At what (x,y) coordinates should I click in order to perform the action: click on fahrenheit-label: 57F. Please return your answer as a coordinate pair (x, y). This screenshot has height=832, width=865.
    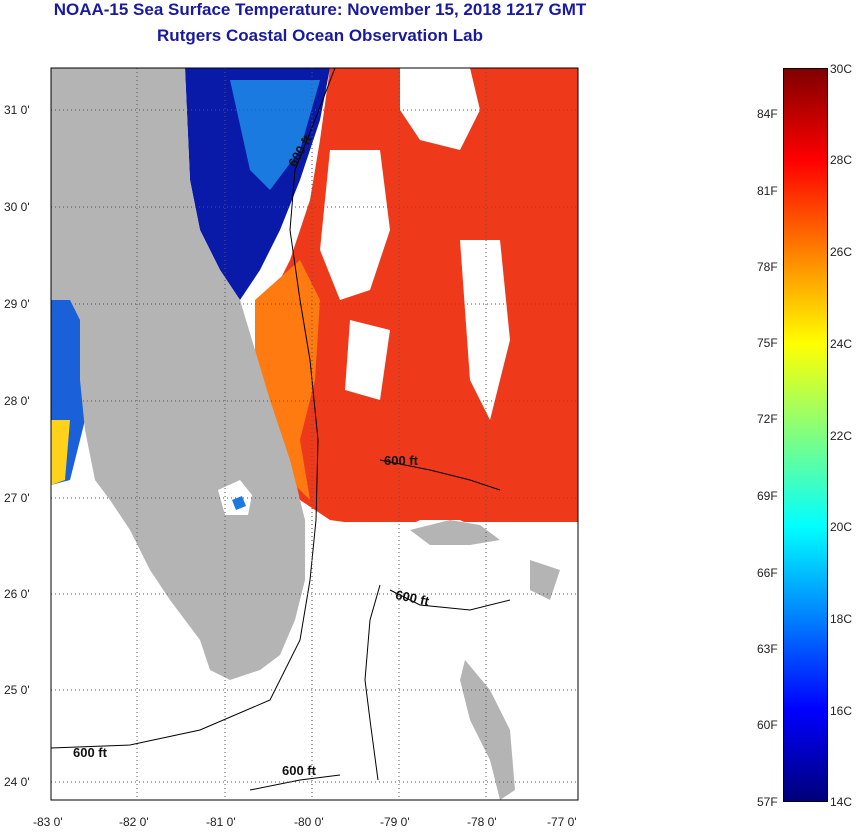
    Looking at the image, I should click on (767, 802).